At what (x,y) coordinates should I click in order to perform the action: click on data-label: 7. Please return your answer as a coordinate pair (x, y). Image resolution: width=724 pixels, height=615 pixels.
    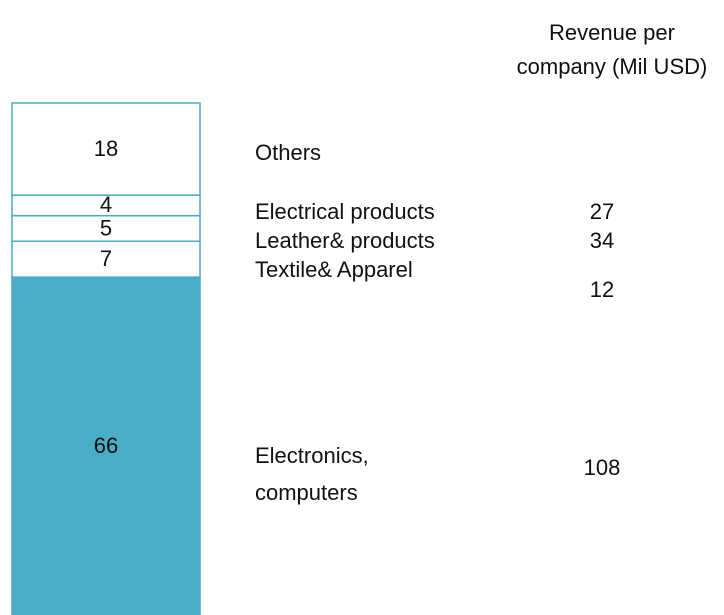
    Looking at the image, I should click on (106, 258).